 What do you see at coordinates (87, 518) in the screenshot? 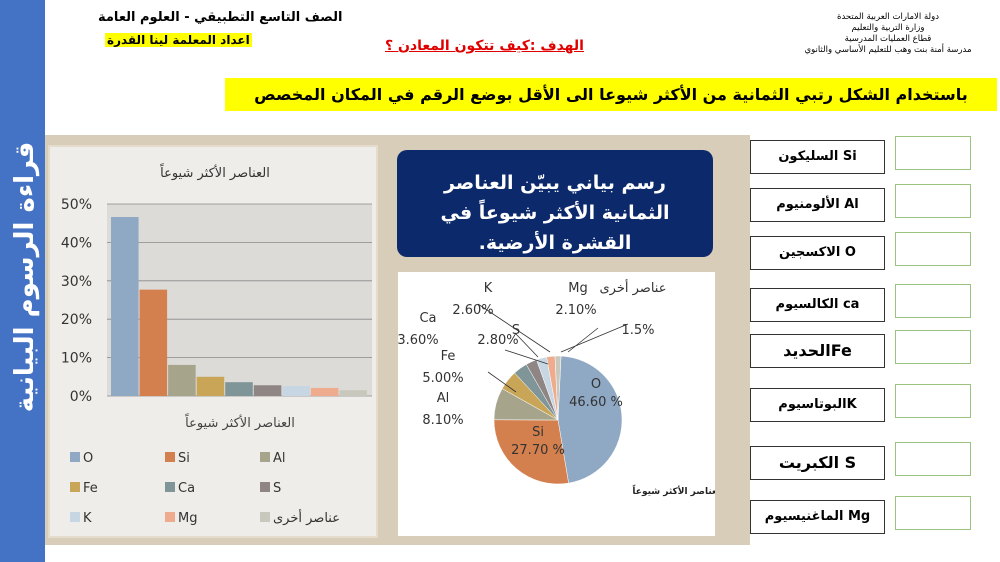
I see `legend-label: K` at bounding box center [87, 518].